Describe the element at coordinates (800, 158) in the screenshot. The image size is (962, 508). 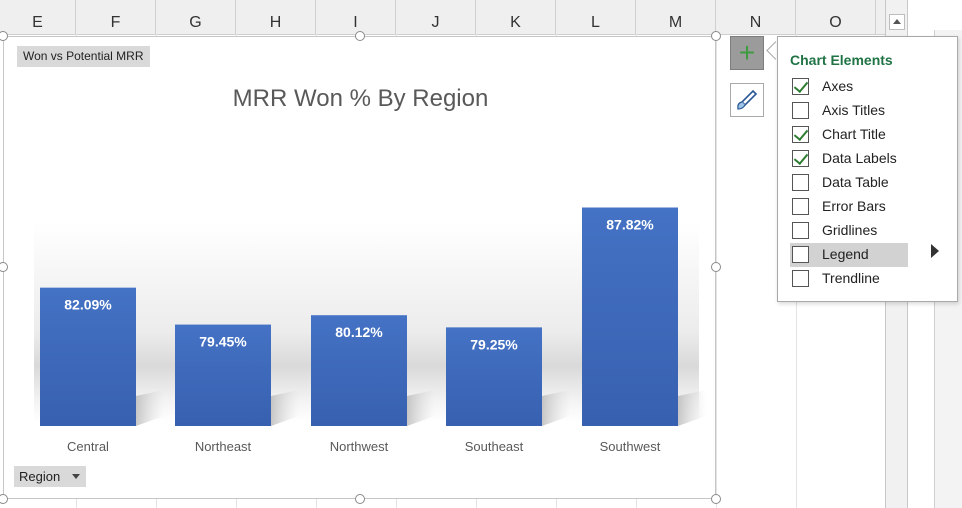
I see `checkbox-data-labels` at that location.